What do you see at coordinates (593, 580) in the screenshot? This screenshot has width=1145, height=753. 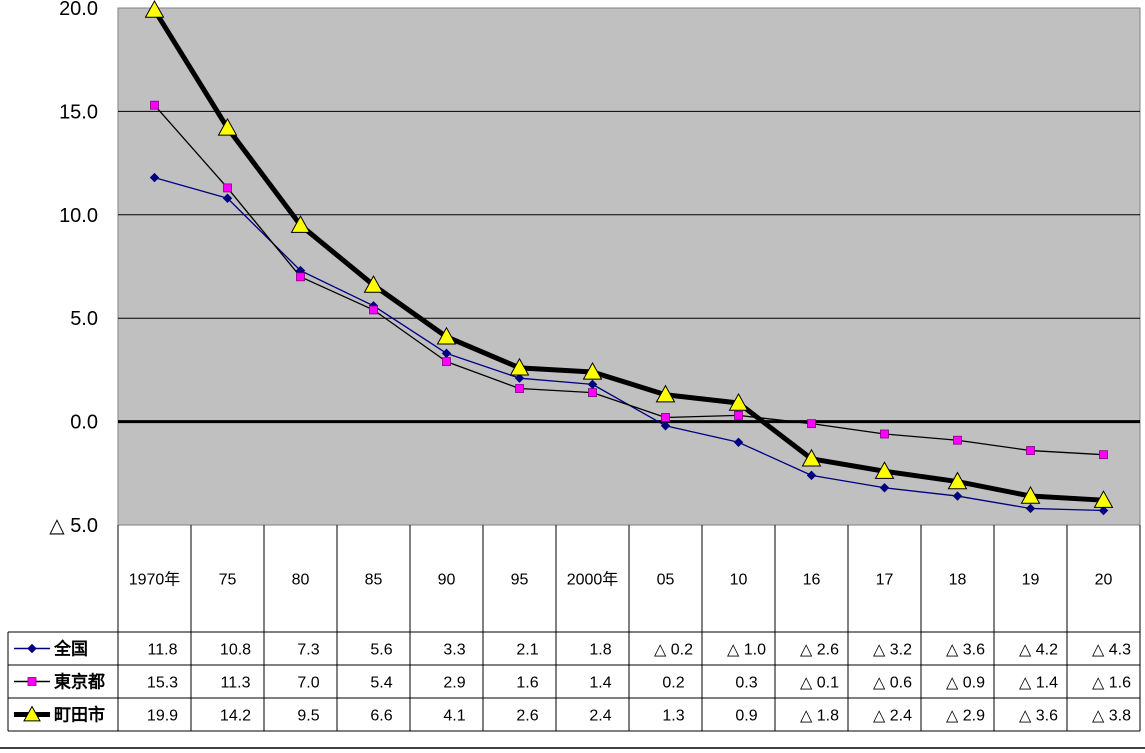 I see `x-category-label: 2000年` at bounding box center [593, 580].